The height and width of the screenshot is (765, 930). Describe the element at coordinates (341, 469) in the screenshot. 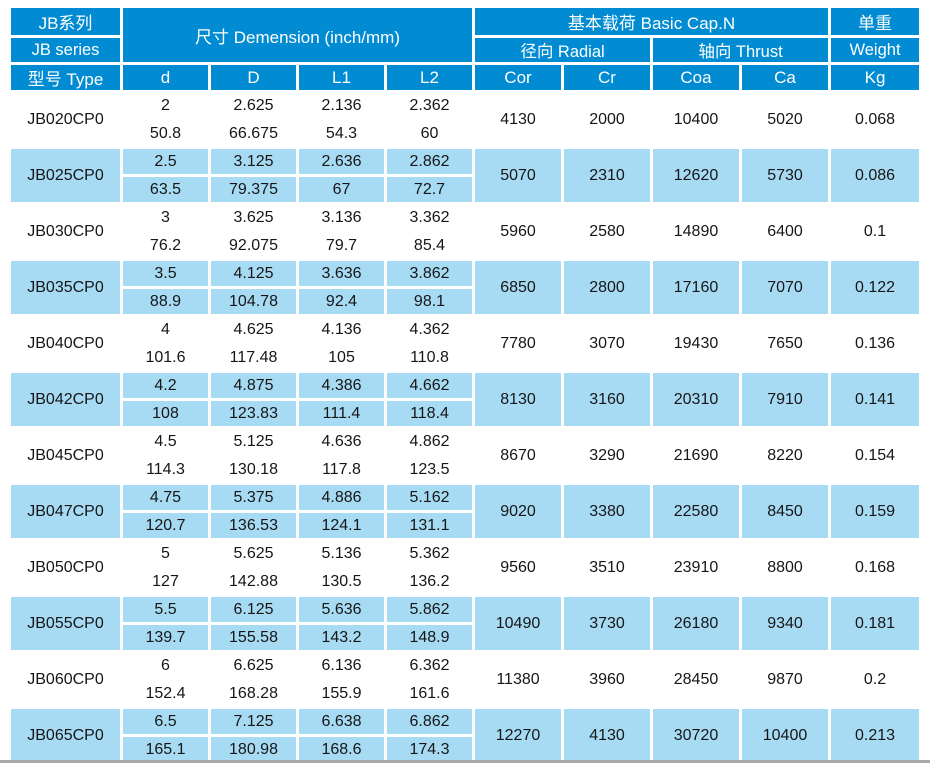

I see `dim-mm-cell-L1: 117.8` at that location.